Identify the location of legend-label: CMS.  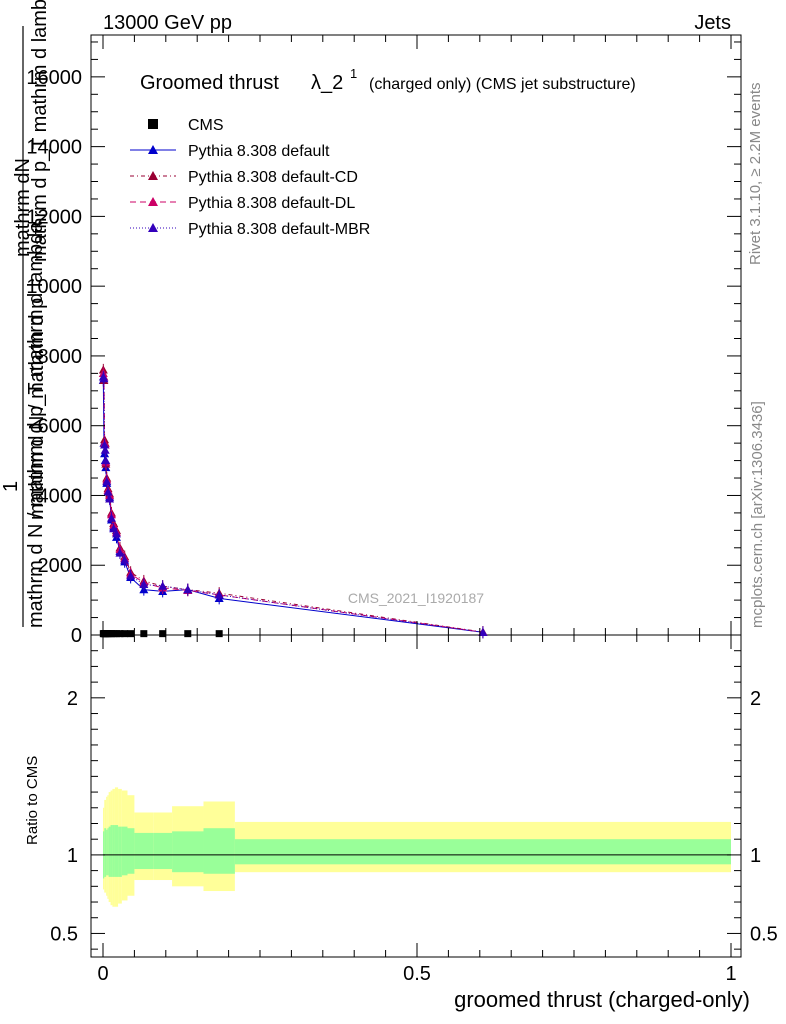
(206, 125).